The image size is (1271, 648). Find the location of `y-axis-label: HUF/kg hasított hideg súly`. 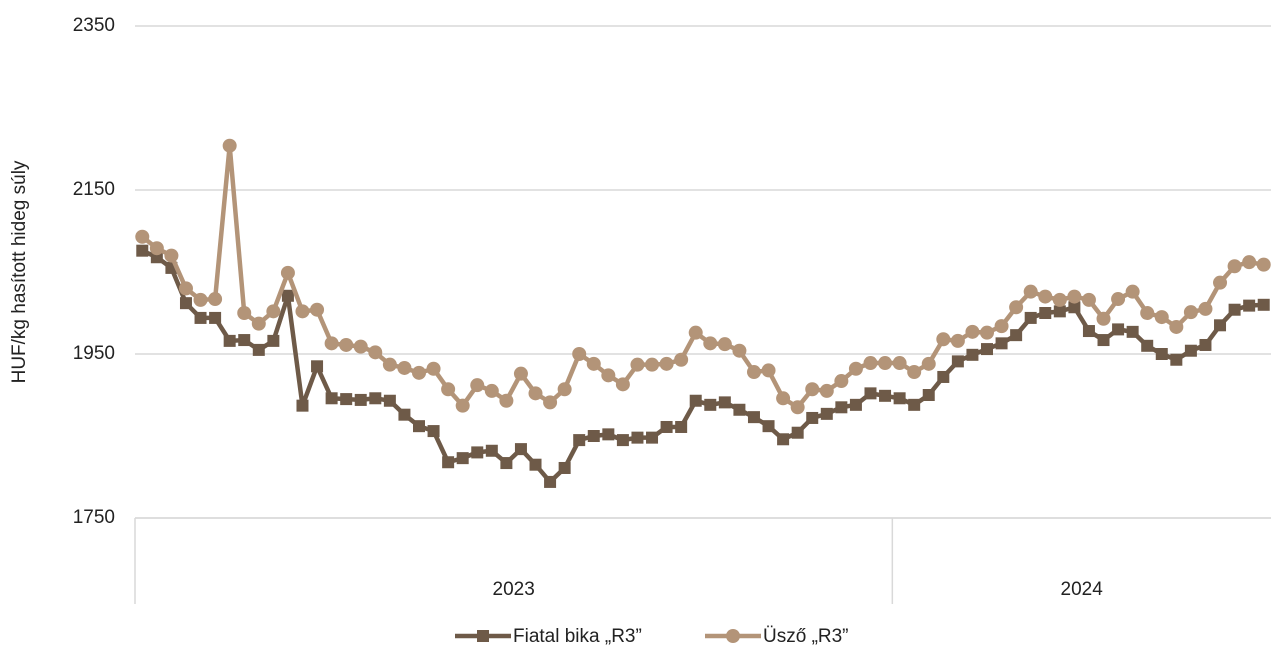

y-axis-label: HUF/kg hasított hideg súly is located at coordinates (19, 271).